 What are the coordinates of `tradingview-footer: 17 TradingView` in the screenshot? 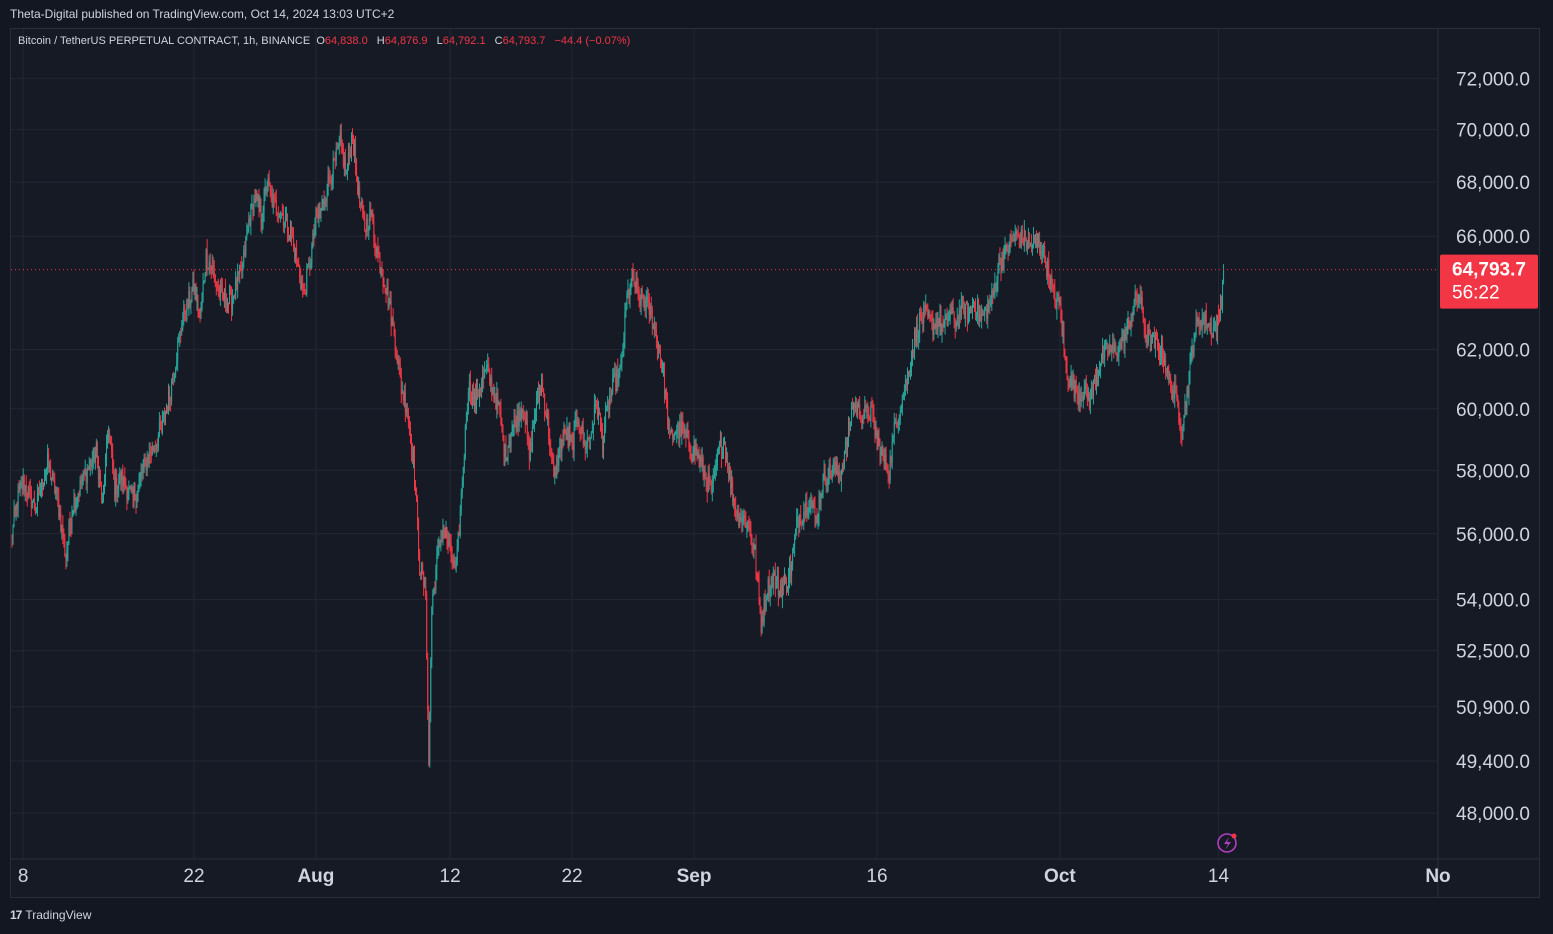 It's located at (50, 915).